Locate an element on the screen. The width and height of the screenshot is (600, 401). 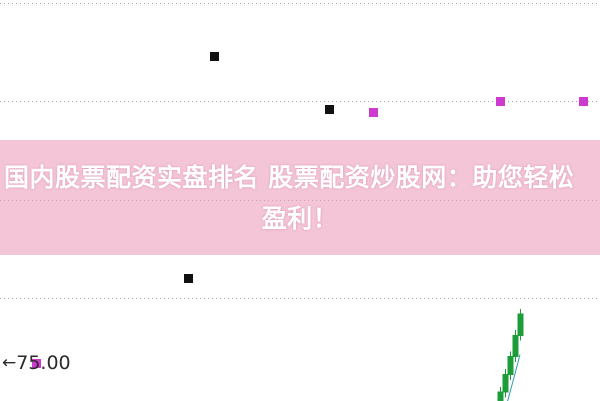
price-axis-marker: ← 75.00 is located at coordinates (36, 363).